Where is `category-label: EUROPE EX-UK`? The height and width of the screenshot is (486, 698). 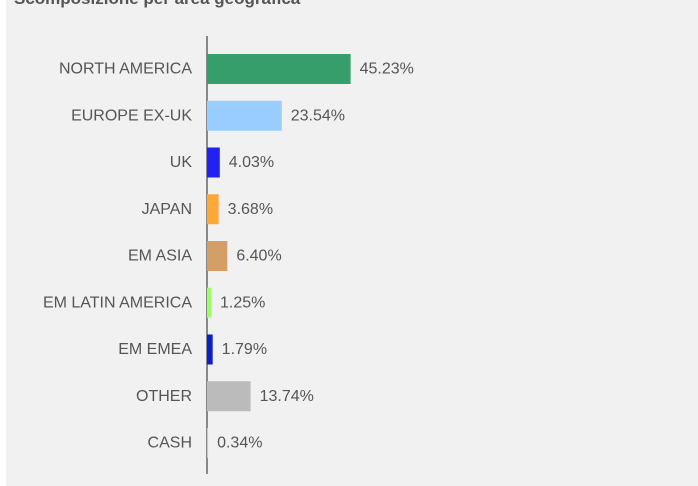
category-label: EUROPE EX-UK is located at coordinates (131, 115).